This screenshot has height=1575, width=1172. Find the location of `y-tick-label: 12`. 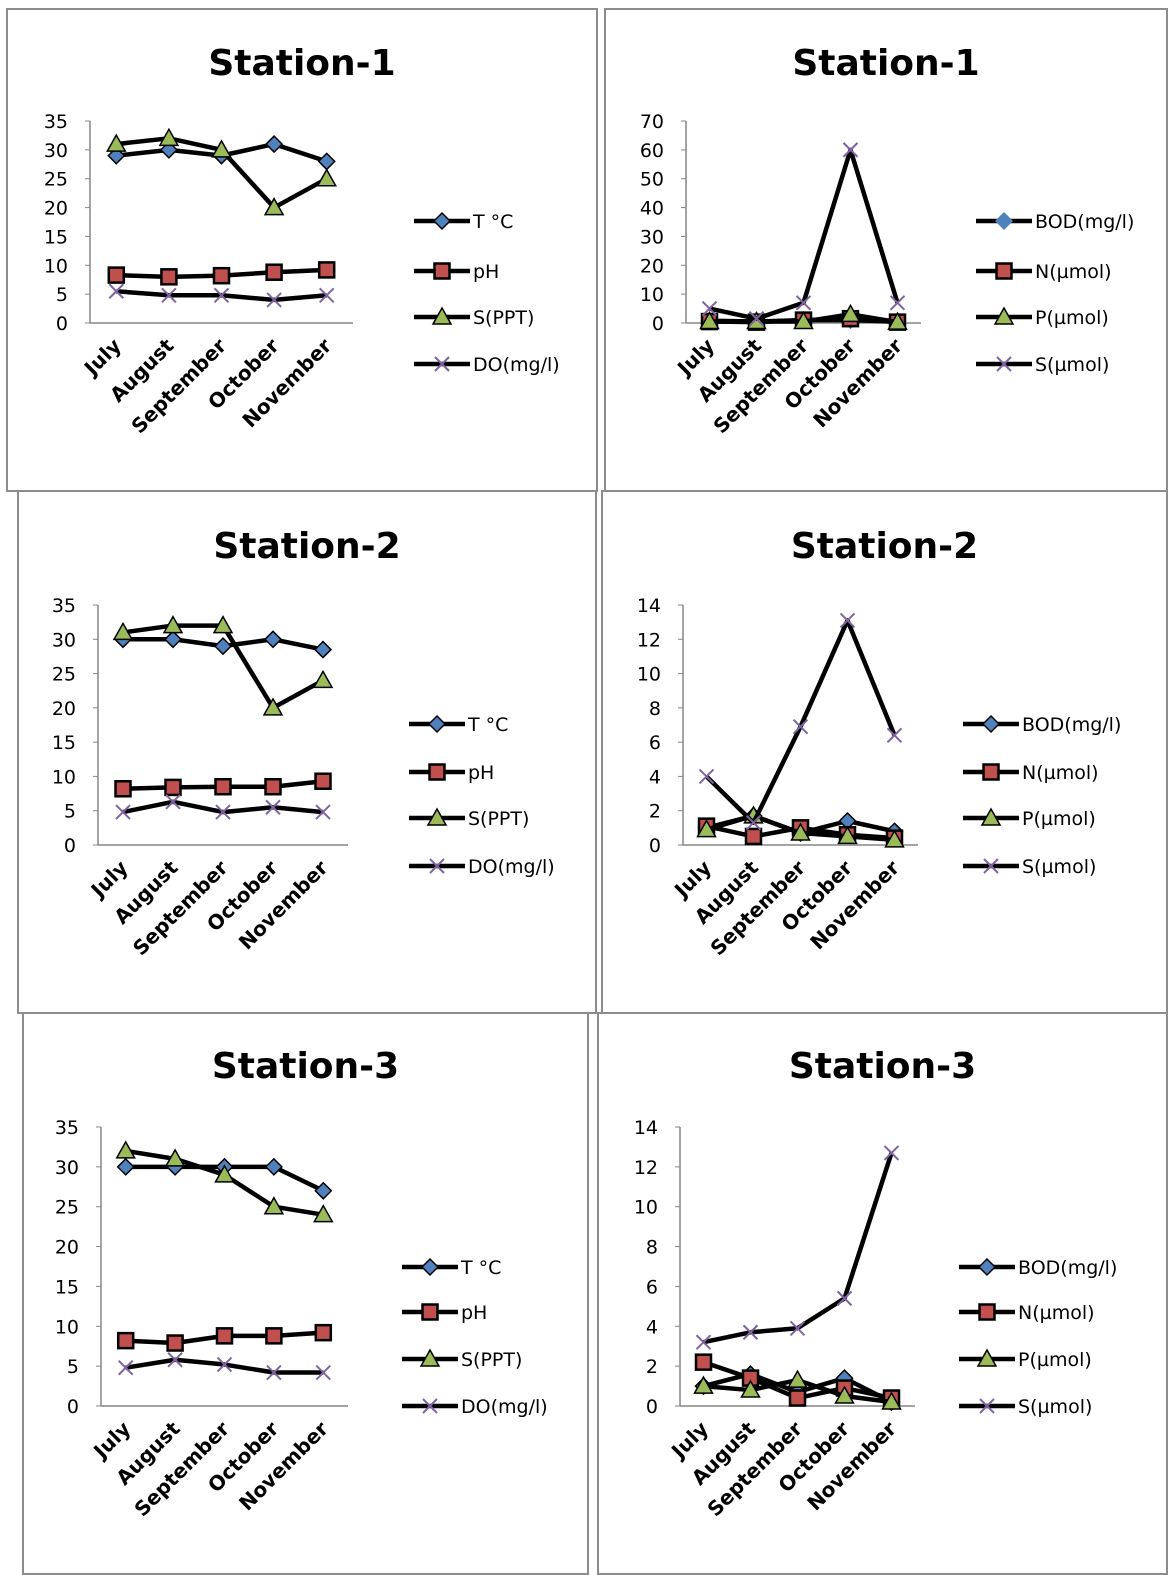

y-tick-label: 12 is located at coordinates (646, 1168).